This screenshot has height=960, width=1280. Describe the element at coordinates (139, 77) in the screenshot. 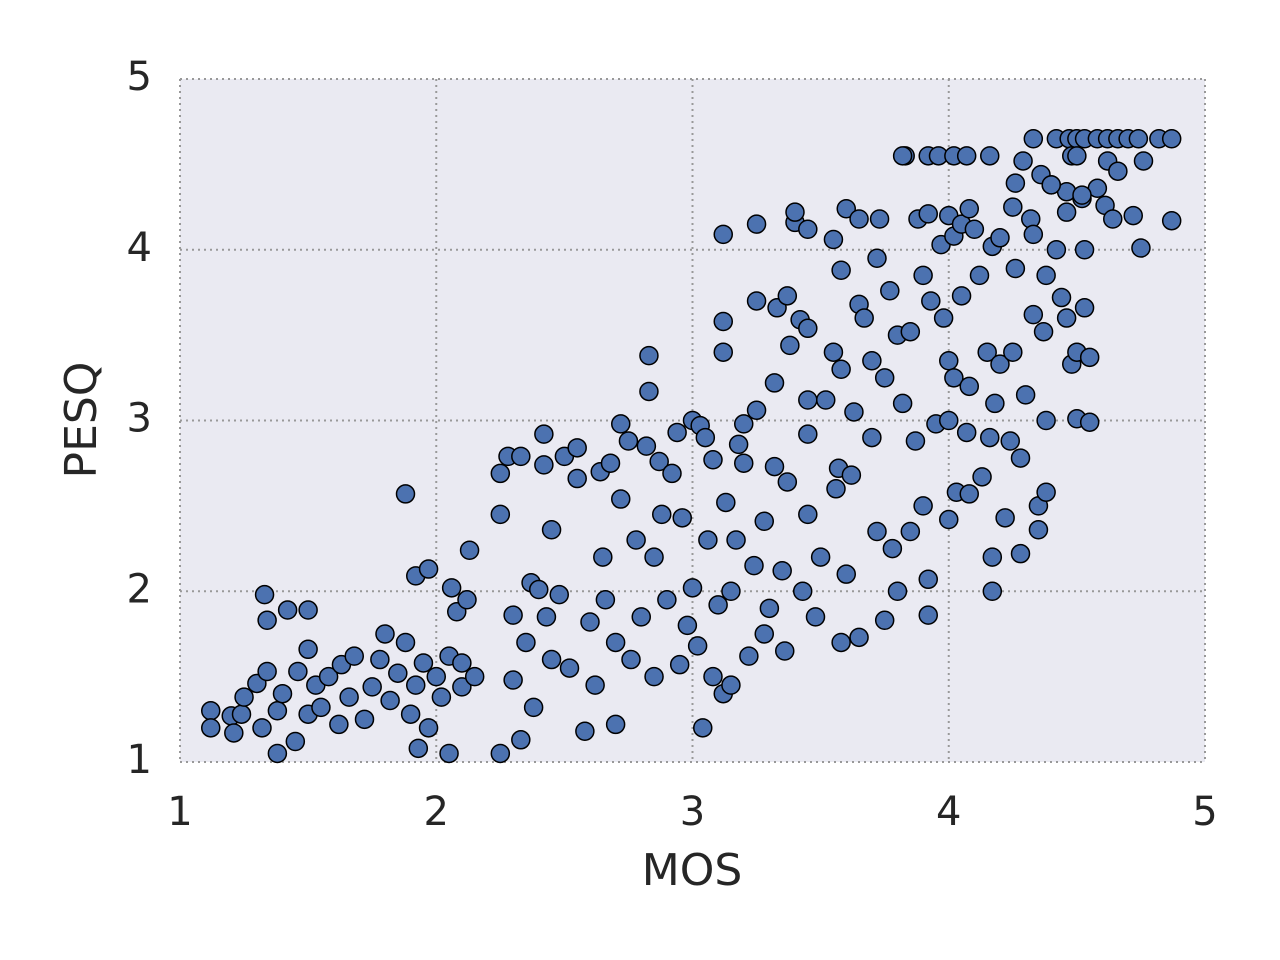

I see `y-tick-label: 5` at that location.